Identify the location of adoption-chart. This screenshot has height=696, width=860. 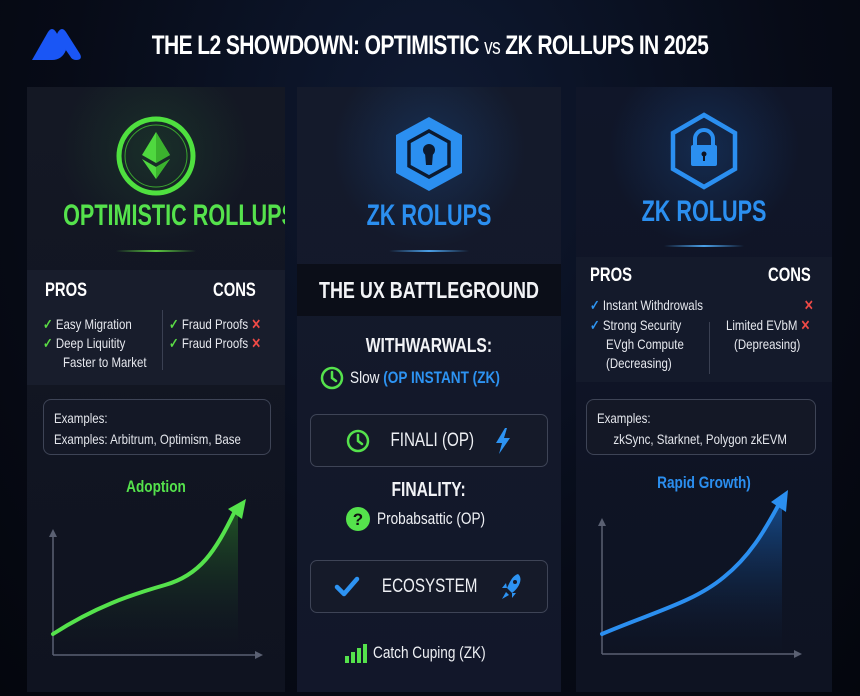
(156, 579).